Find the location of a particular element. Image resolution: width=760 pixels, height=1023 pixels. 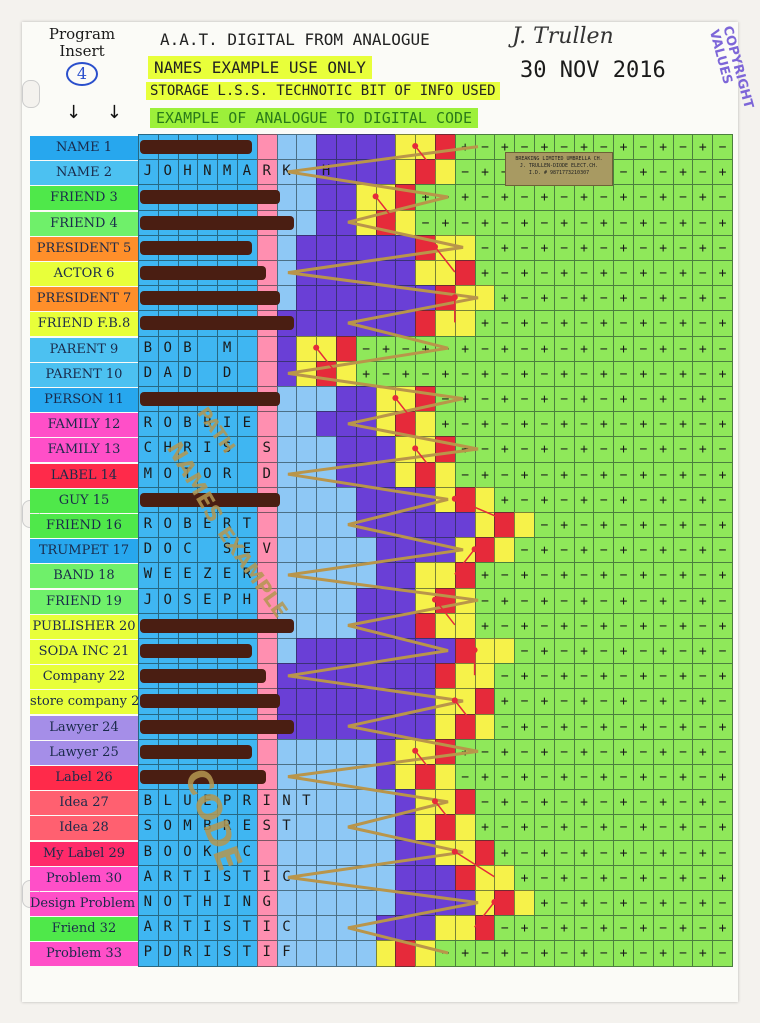

row-label: NAME 2 is located at coordinates (84, 173).